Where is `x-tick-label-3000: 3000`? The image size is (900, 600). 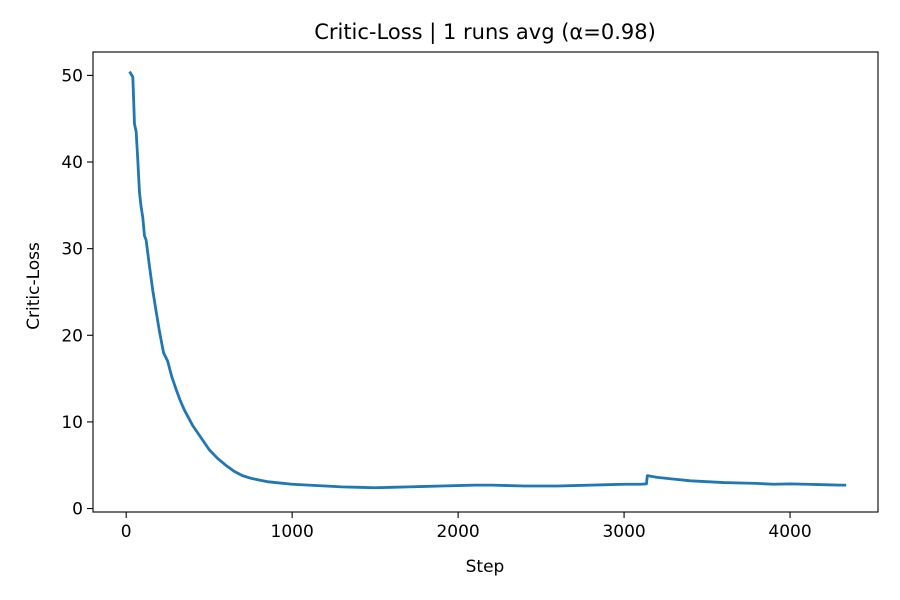 x-tick-label-3000: 3000 is located at coordinates (623, 532).